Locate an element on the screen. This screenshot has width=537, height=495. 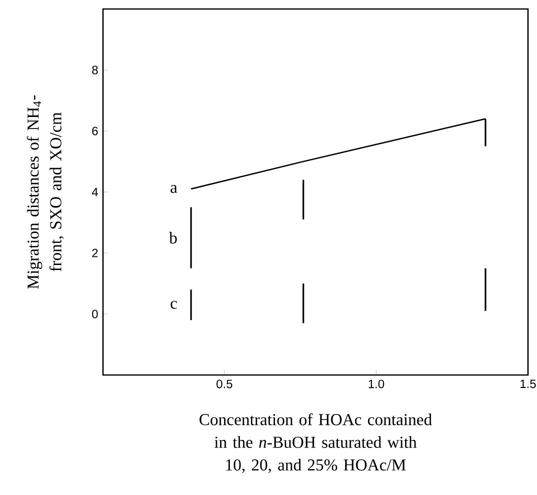
x-tick-label: 1.5 is located at coordinates (528, 384).